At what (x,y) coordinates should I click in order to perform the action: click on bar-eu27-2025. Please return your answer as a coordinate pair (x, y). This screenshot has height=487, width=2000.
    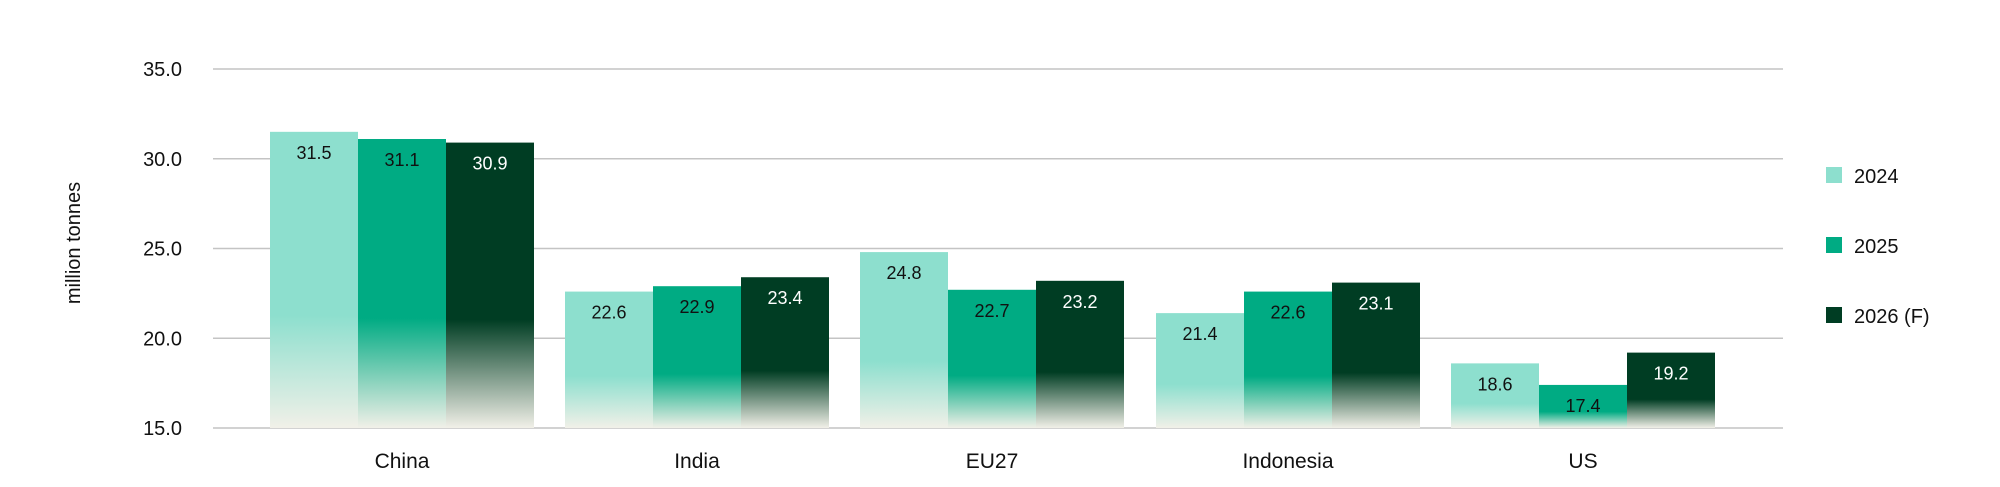
    Looking at the image, I should click on (992, 358).